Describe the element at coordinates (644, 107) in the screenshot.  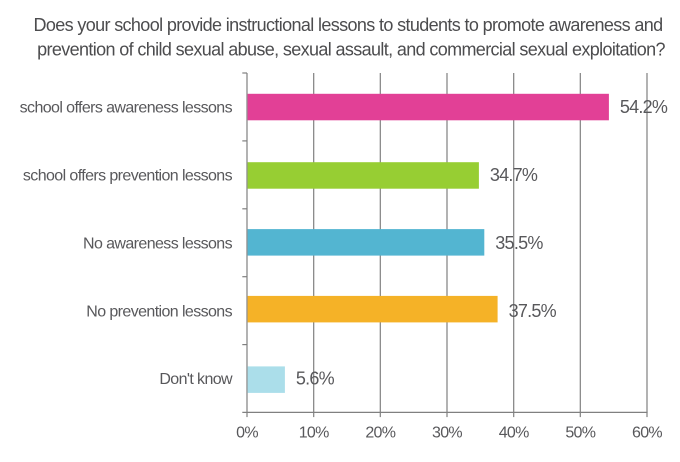
I see `svg-text: 54.2%` at that location.